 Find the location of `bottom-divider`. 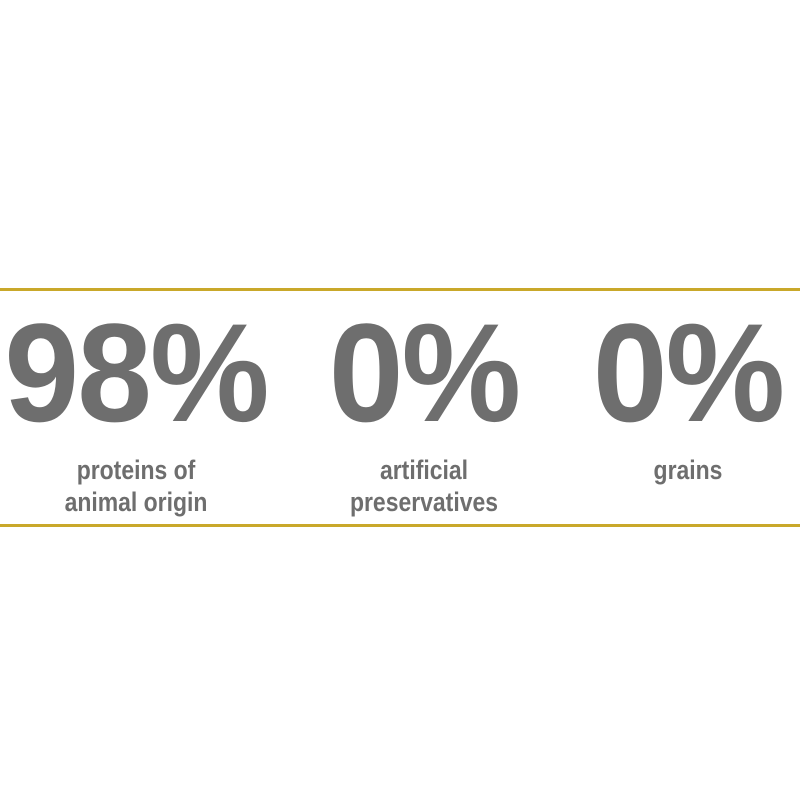

bottom-divider is located at coordinates (400, 525).